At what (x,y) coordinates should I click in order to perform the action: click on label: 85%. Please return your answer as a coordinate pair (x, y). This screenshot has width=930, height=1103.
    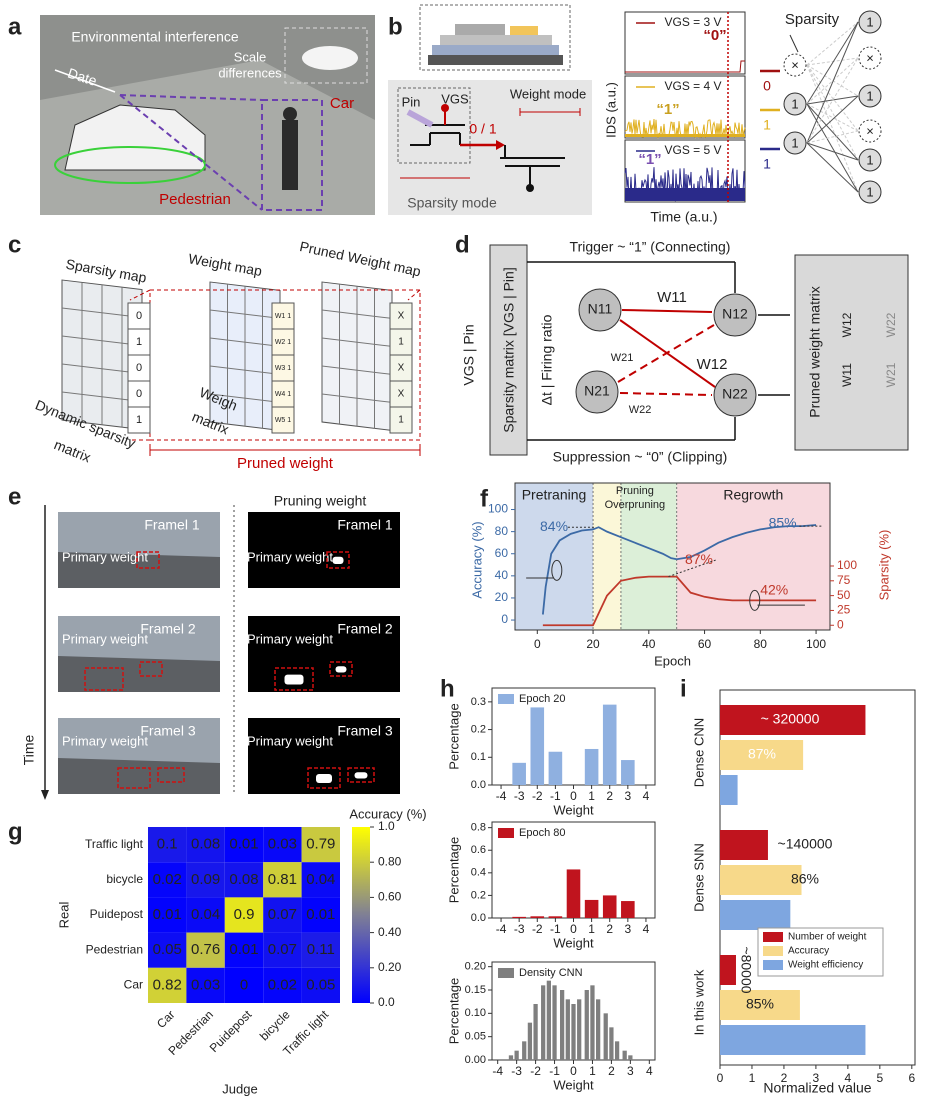
    Looking at the image, I should click on (783, 523).